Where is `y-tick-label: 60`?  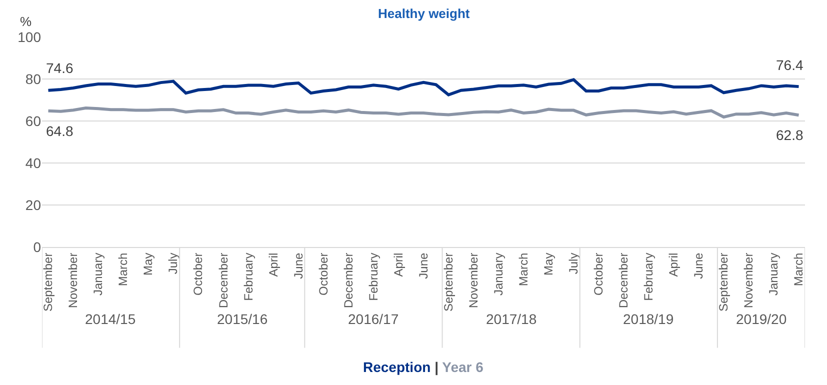 y-tick-label: 60 is located at coordinates (33, 120).